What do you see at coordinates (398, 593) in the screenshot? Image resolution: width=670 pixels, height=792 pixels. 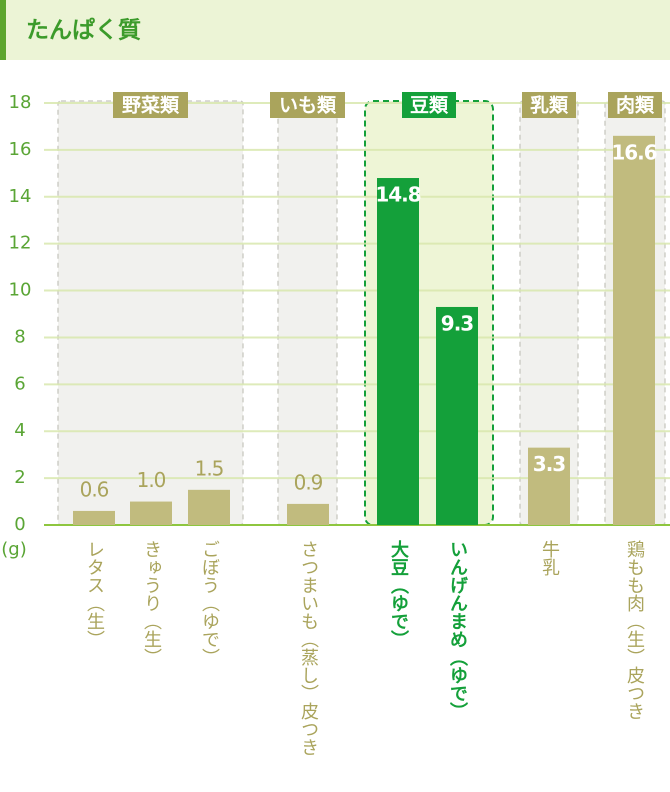 I see `category-label: 大豆（ゆで）` at bounding box center [398, 593].